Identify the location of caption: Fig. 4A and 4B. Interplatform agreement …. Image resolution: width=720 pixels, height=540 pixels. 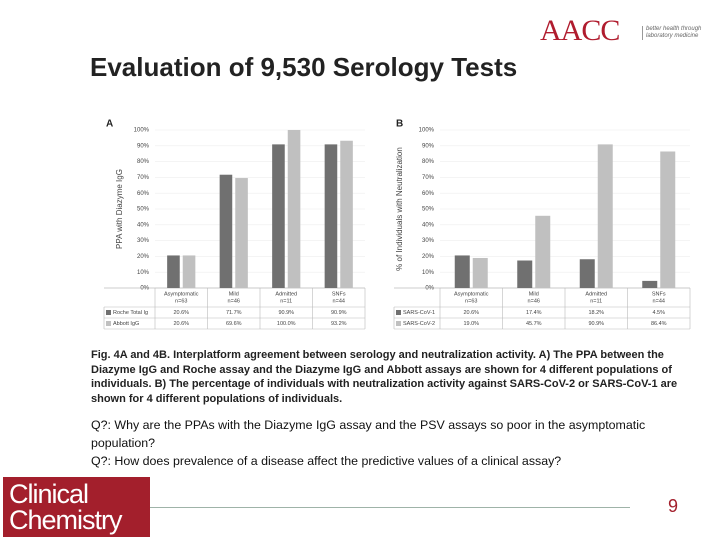
(384, 377).